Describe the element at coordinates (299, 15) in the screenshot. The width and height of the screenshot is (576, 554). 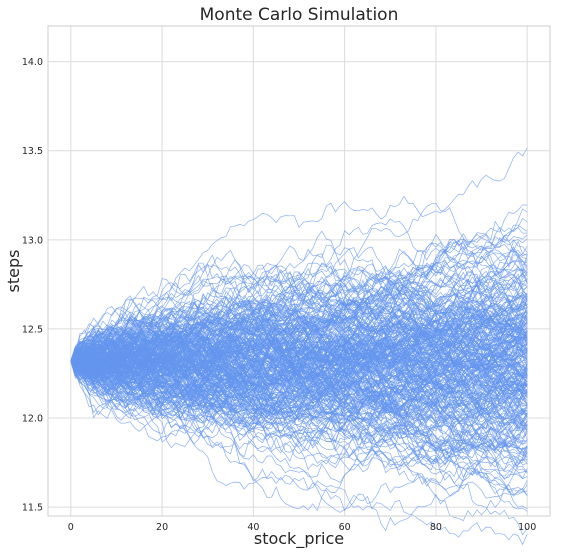
I see `chart-title: Monte Carlo Simulation` at that location.